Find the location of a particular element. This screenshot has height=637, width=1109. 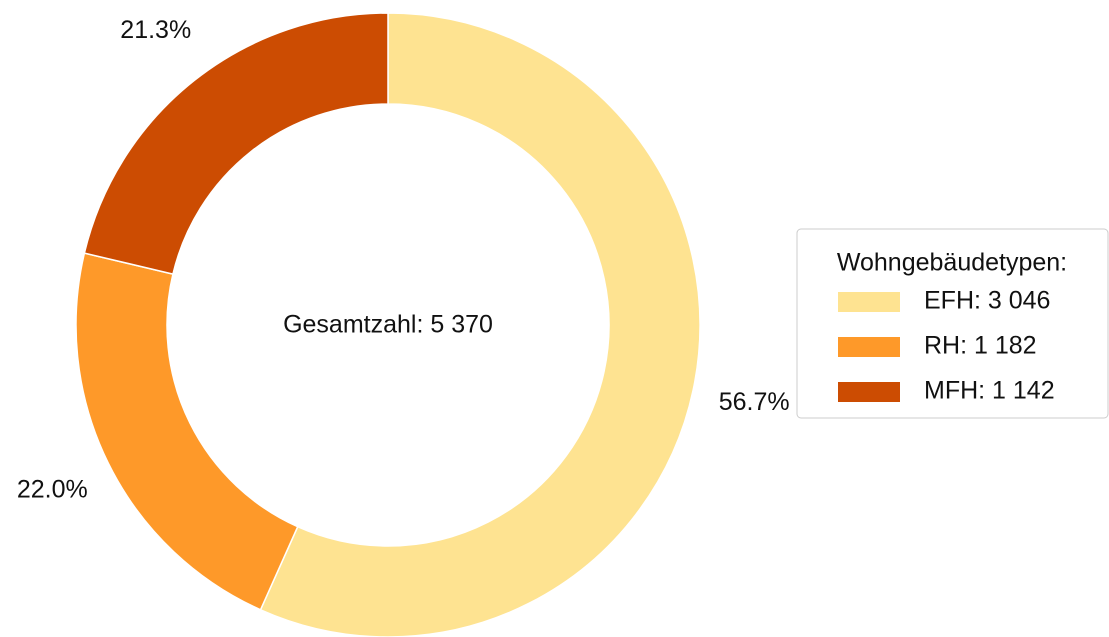

data-label: 22.0% is located at coordinates (52, 489).